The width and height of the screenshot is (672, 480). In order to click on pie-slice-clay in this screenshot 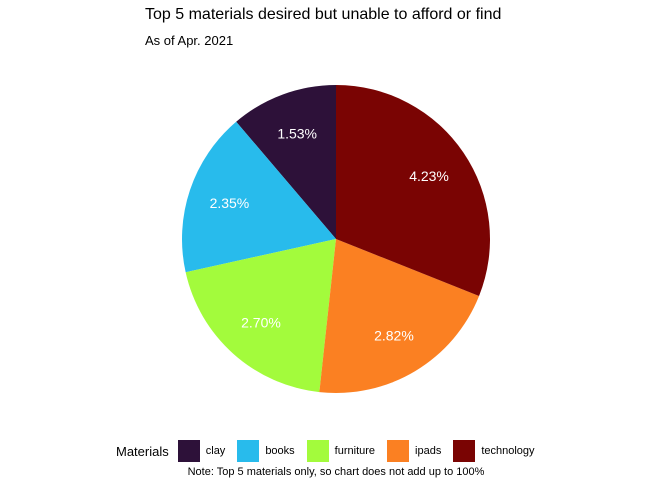, I will do `click(286, 162)`.